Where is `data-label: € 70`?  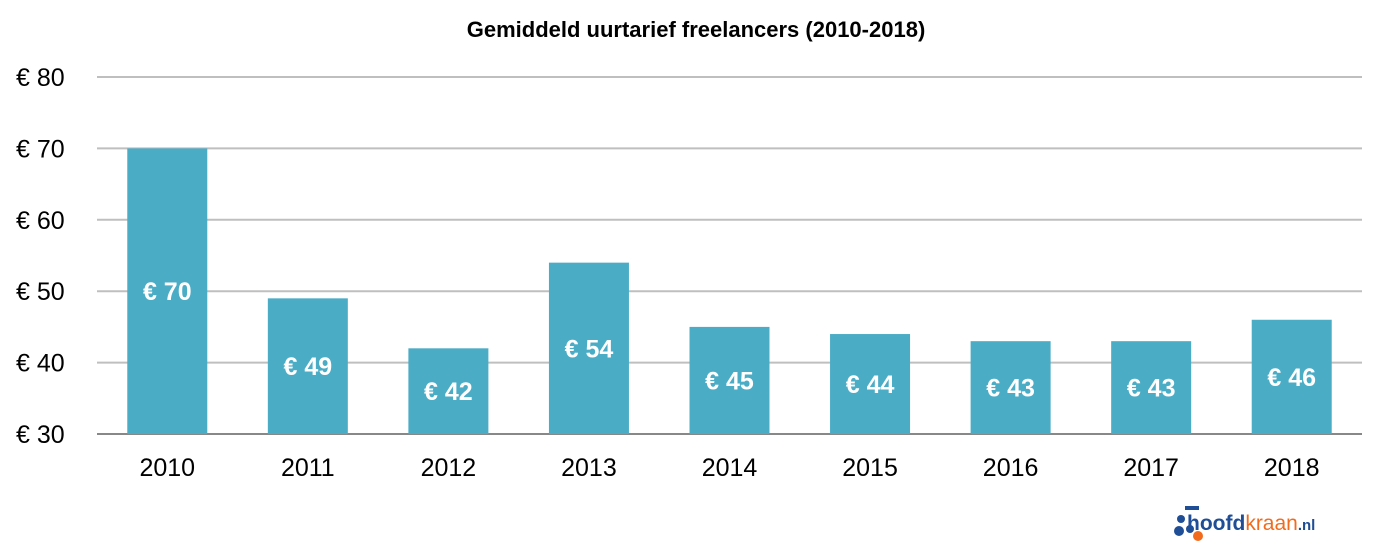
data-label: € 70 is located at coordinates (167, 292).